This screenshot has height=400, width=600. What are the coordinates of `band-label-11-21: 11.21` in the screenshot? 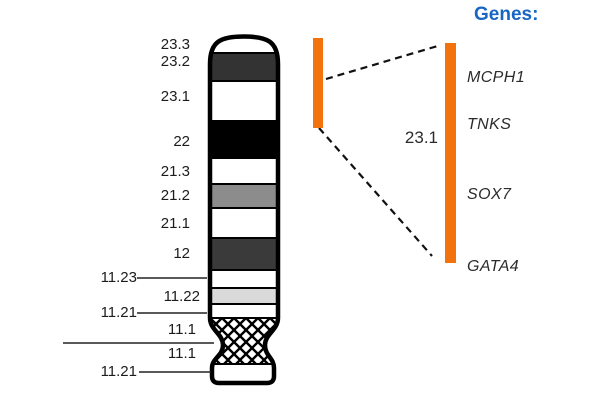 It's located at (118, 312).